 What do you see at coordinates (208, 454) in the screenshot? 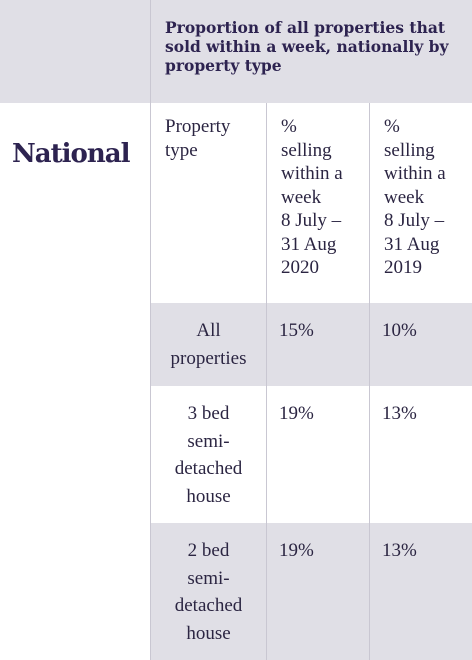
I see `table-row-type: 3 bed semi- detached house` at bounding box center [208, 454].